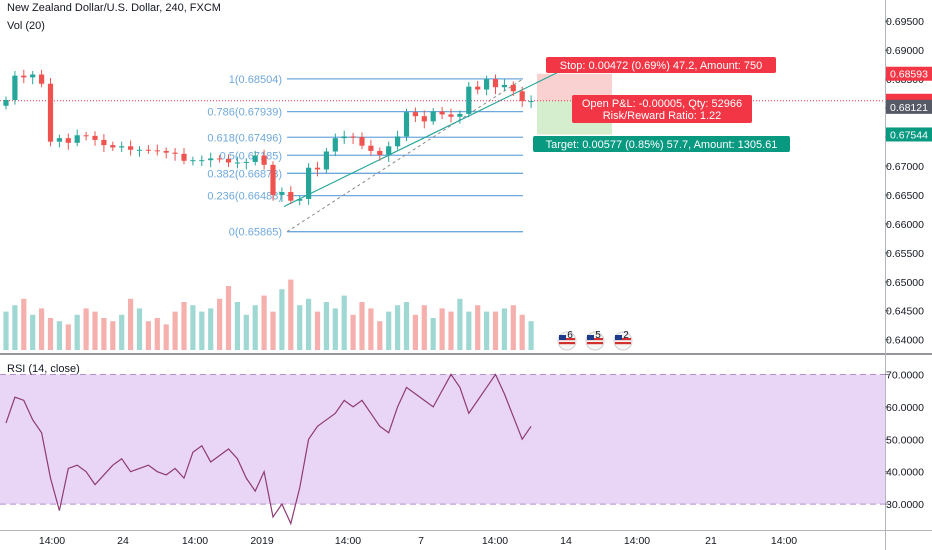 The image size is (932, 550). I want to click on price-marker-label: 0.68593, so click(909, 75).